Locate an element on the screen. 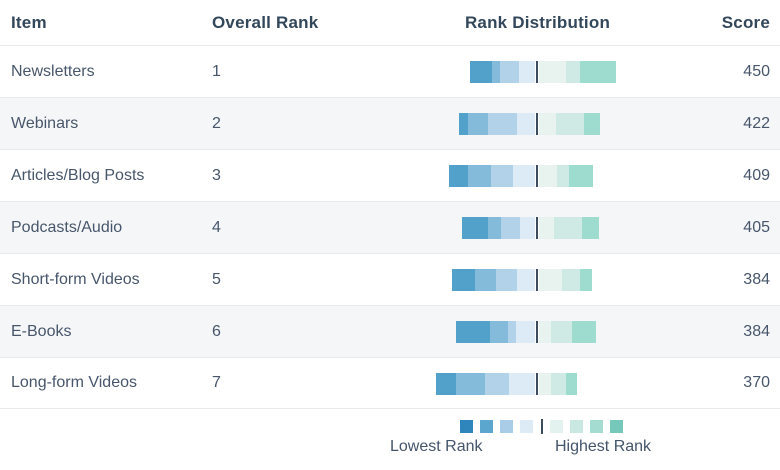 Image resolution: width=780 pixels, height=470 pixels. item-label: Podcasts/Audio is located at coordinates (67, 227).